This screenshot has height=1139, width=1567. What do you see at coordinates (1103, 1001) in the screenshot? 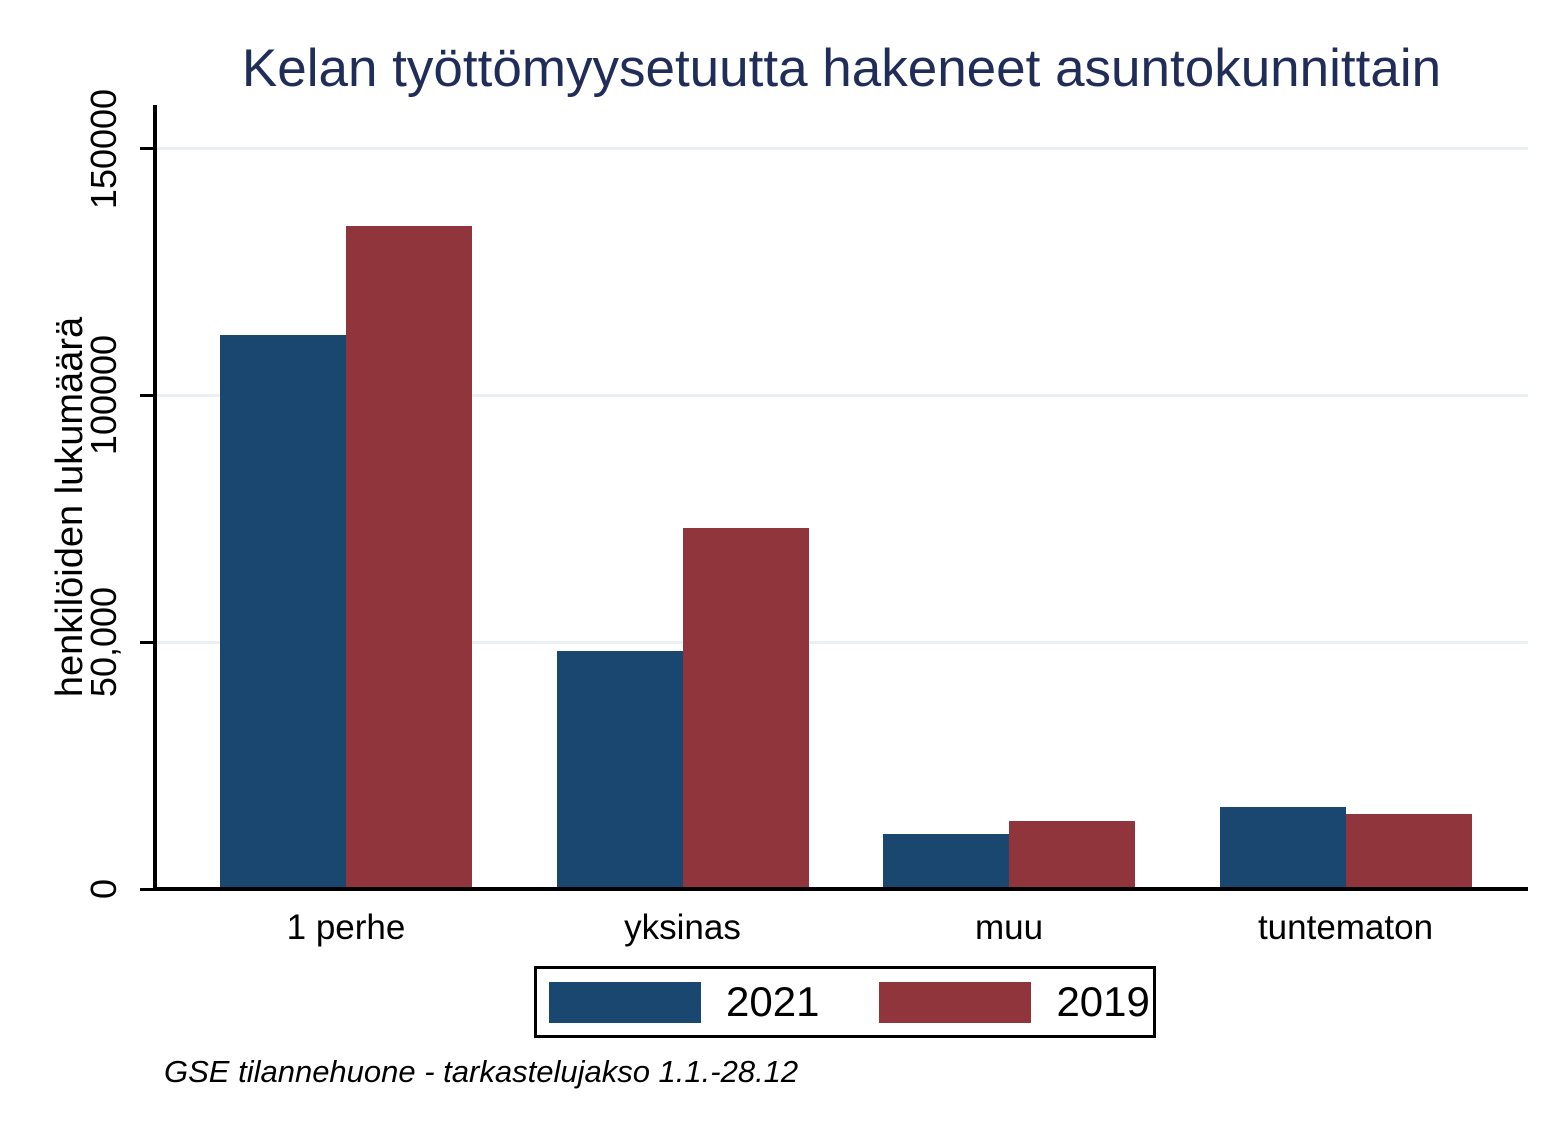
I see `legend-label-2019: 2019` at bounding box center [1103, 1001].